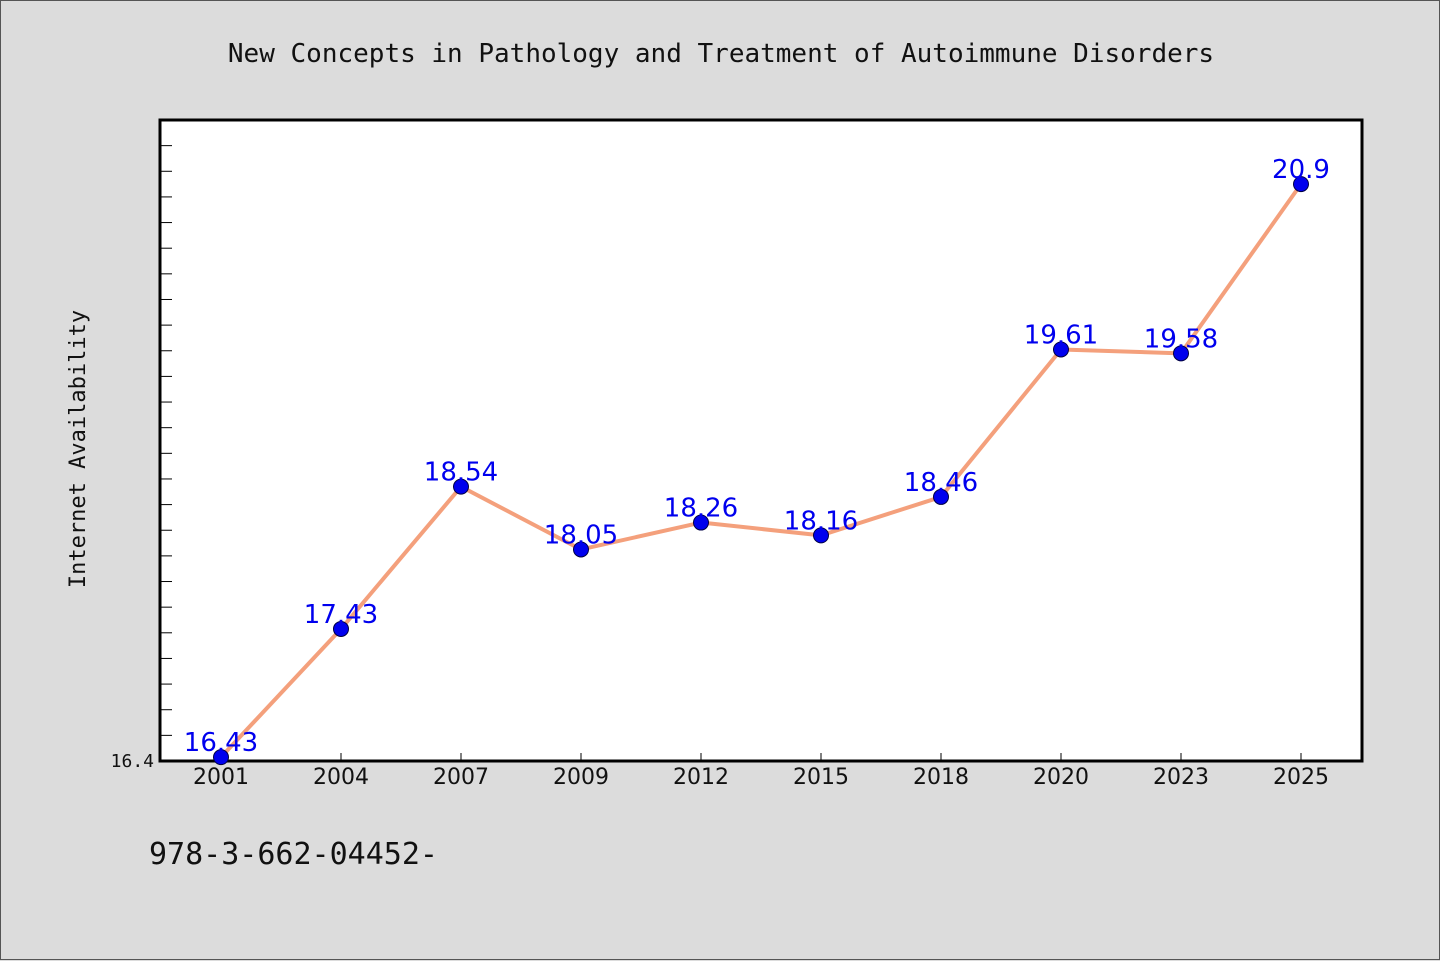 This screenshot has height=961, width=1440. What do you see at coordinates (821, 777) in the screenshot?
I see `x-tick-label: 2015` at bounding box center [821, 777].